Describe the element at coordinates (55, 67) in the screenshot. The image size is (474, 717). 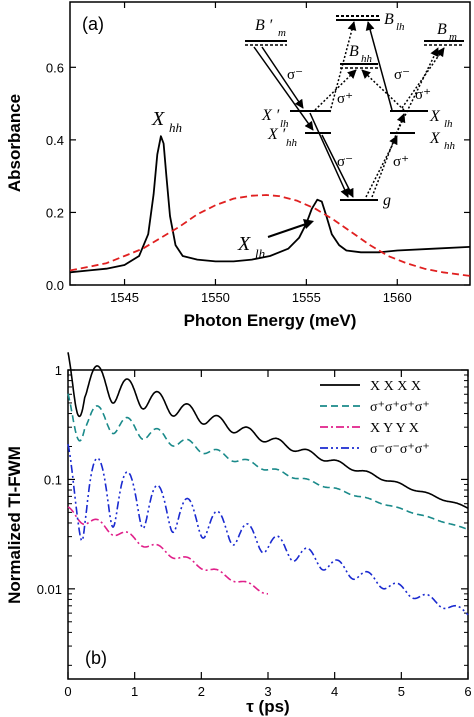
I see `y-tick-label: 0.6` at that location.